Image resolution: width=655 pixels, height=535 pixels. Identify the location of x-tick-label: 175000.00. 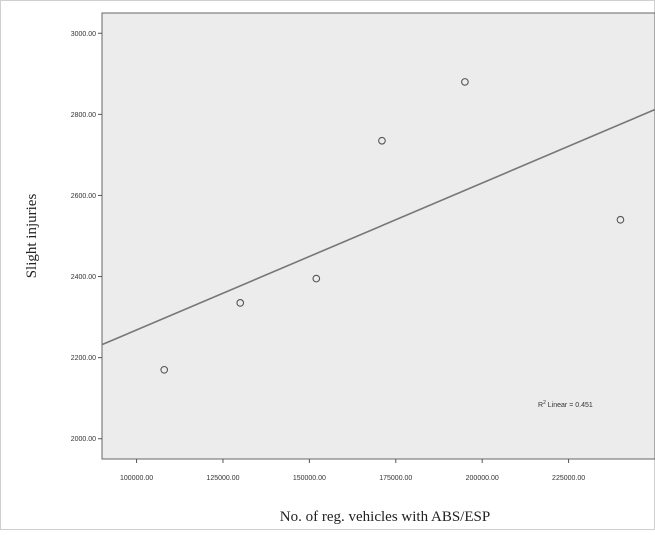
(395, 478).